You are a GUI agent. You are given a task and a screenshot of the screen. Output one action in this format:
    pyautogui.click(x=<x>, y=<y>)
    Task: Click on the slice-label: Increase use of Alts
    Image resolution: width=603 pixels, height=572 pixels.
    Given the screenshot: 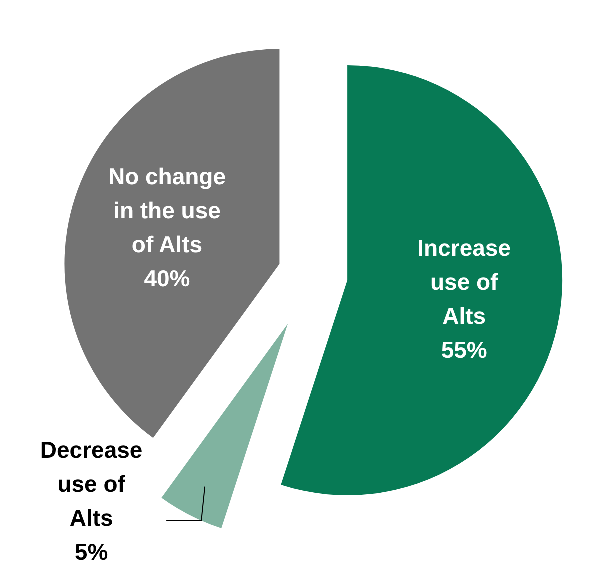 What is the action you would take?
    pyautogui.click(x=465, y=281)
    